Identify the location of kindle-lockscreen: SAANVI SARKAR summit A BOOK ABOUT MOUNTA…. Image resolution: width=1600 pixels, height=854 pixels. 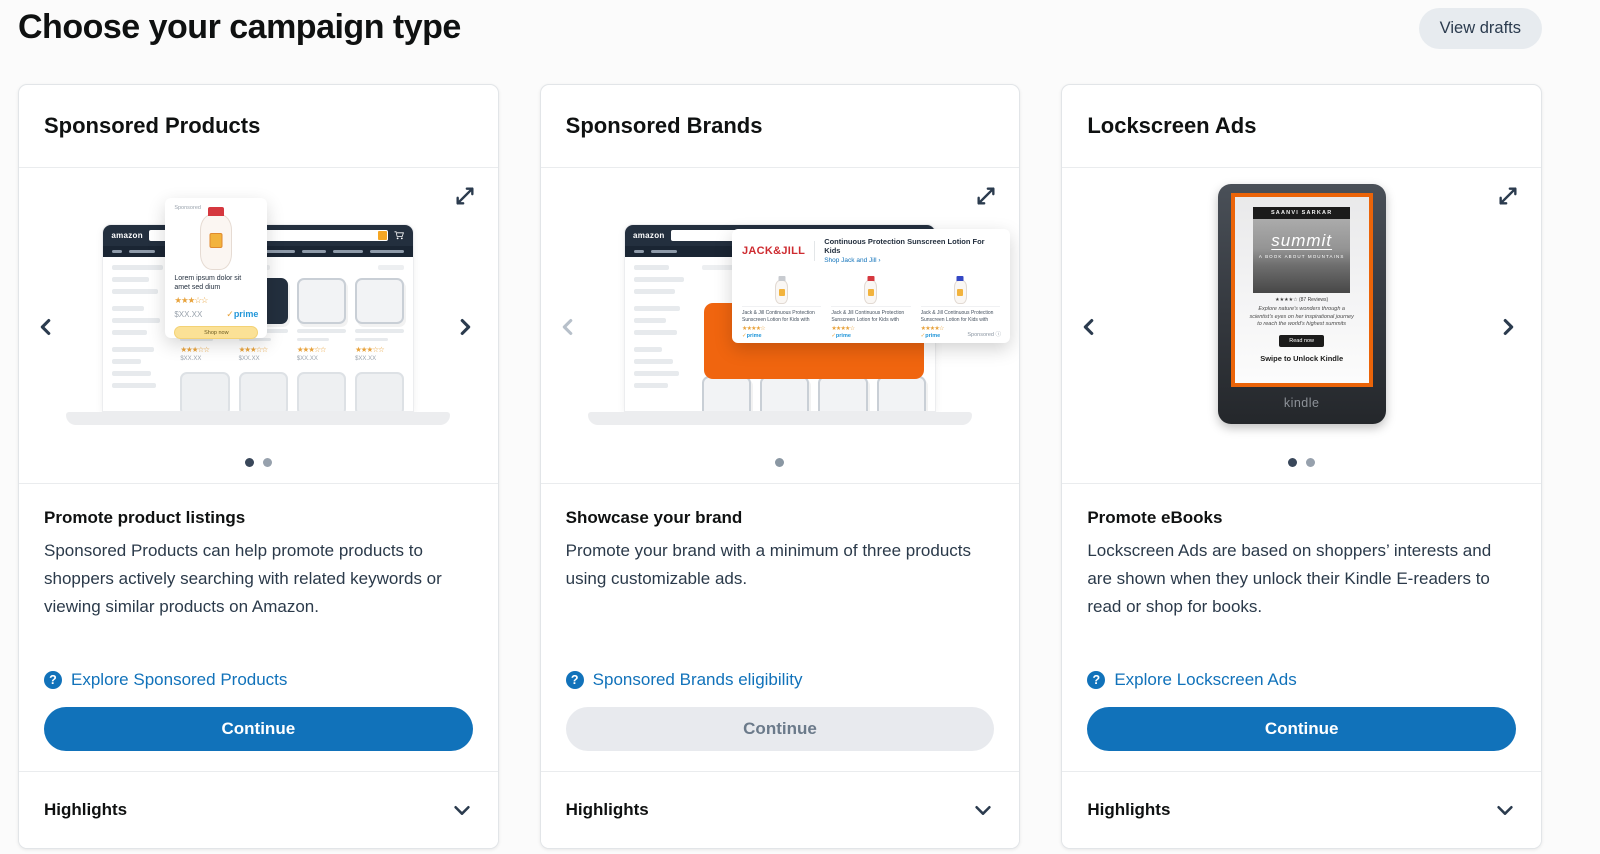
(1301, 290).